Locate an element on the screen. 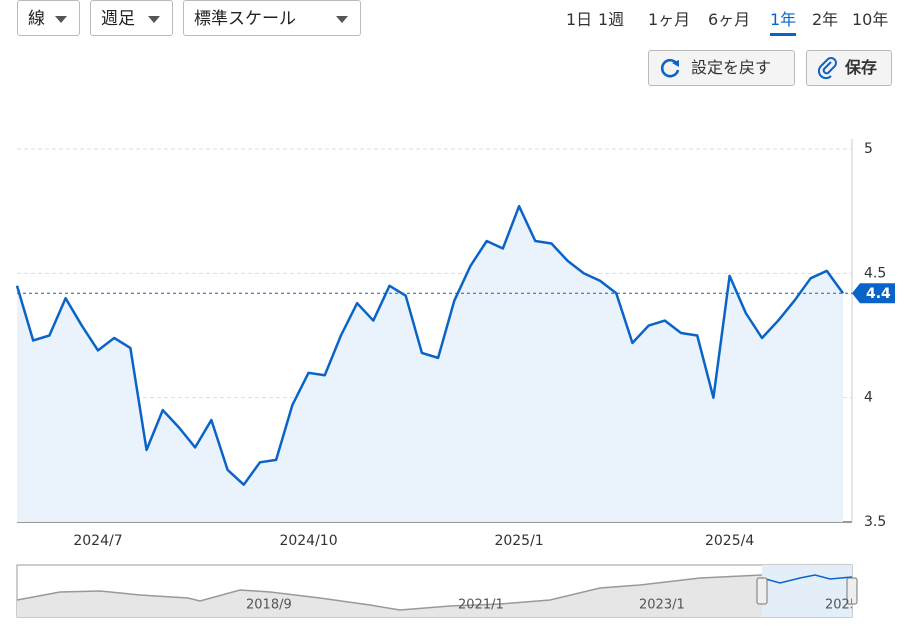  y-tick-label: 3.5 is located at coordinates (875, 522).